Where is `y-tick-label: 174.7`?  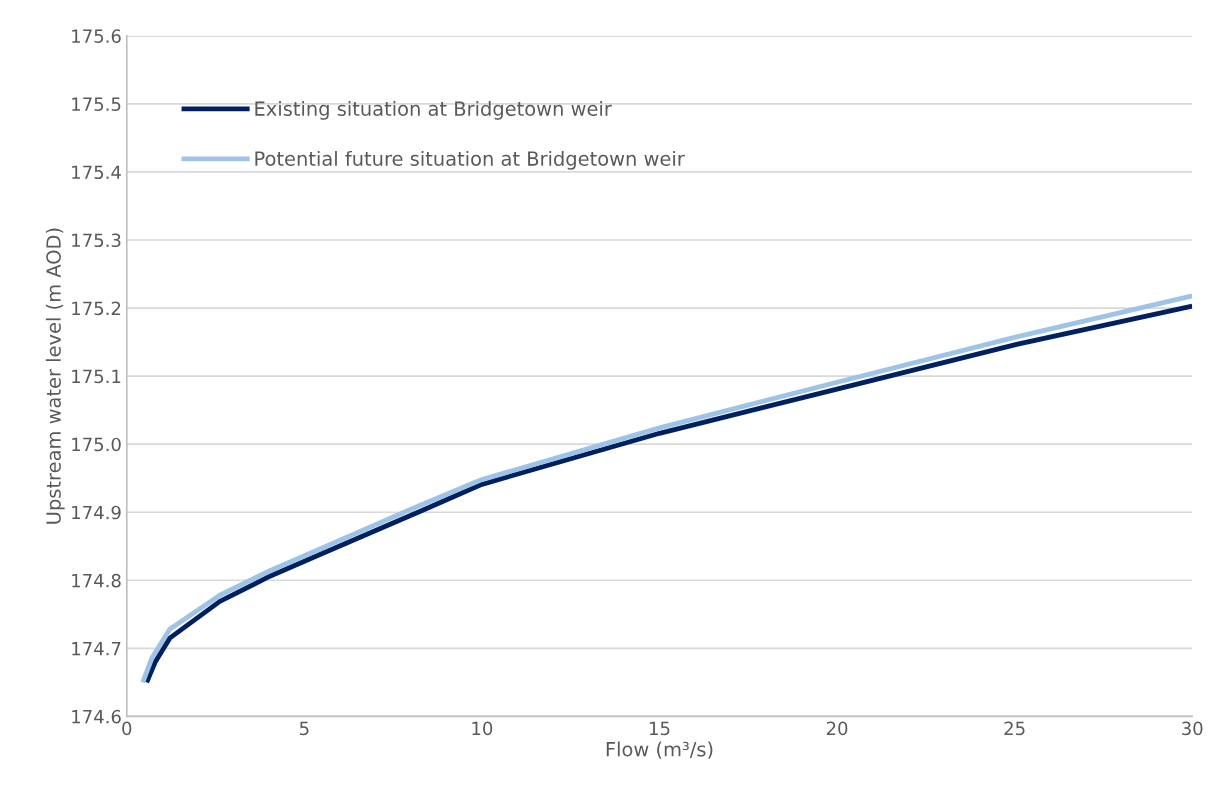
y-tick-label: 174.7 is located at coordinates (96, 649).